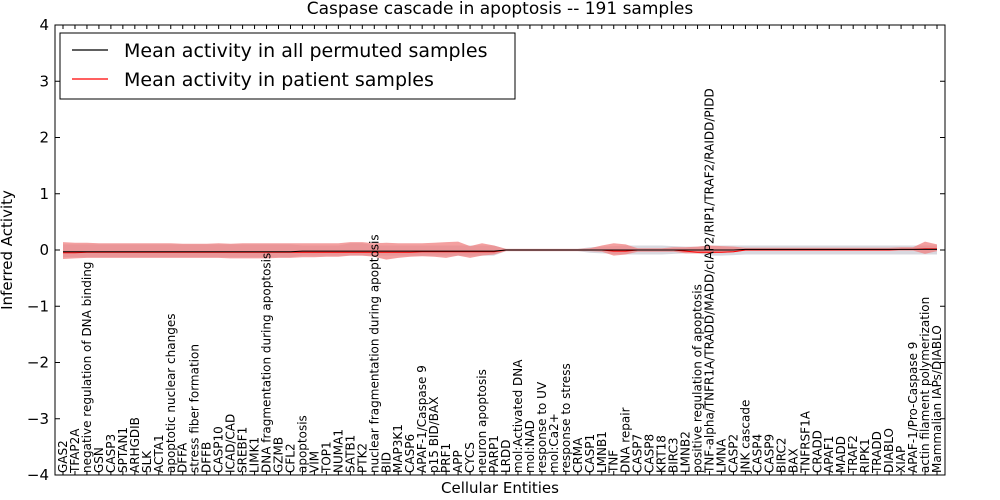 The width and height of the screenshot is (1000, 500). What do you see at coordinates (614, 462) in the screenshot?
I see `x-category-label: TNF` at bounding box center [614, 462].